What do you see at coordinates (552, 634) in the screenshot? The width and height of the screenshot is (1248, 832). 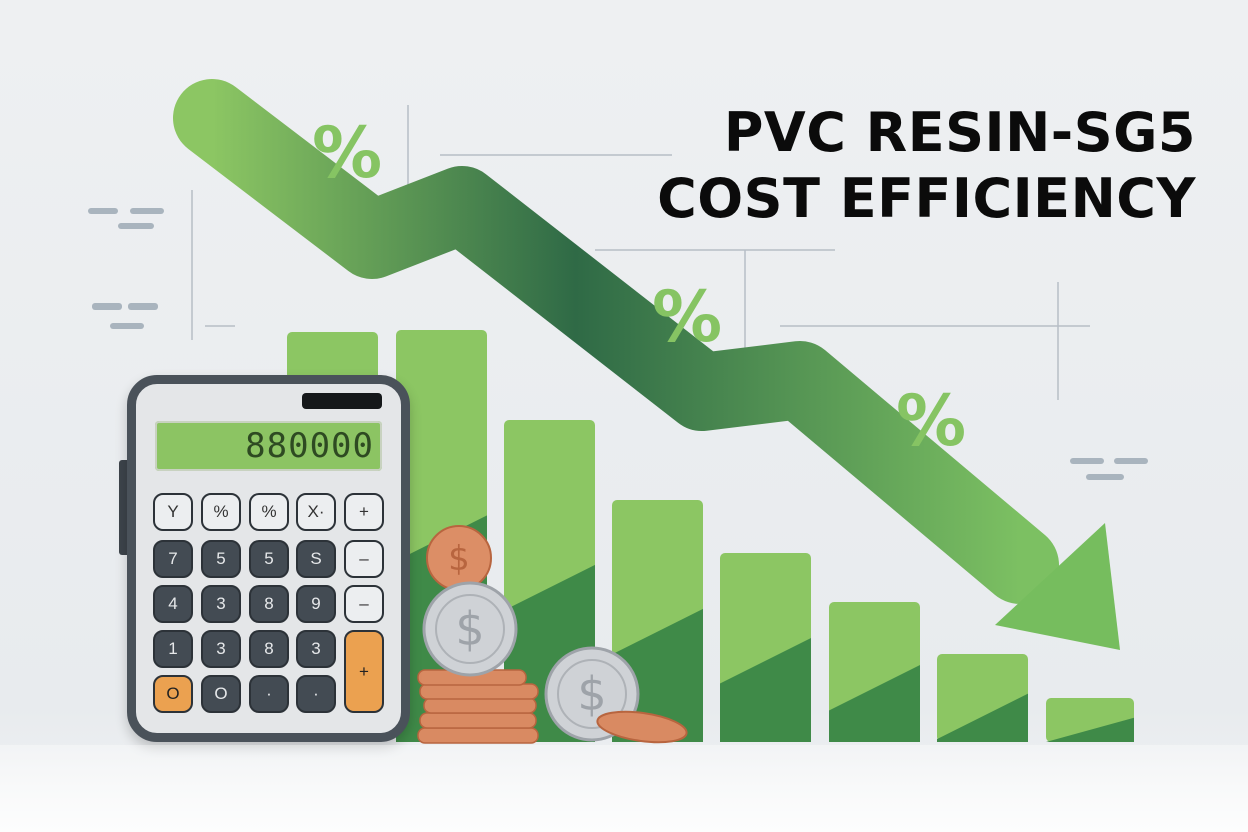 I see `coins: $ $ $` at bounding box center [552, 634].